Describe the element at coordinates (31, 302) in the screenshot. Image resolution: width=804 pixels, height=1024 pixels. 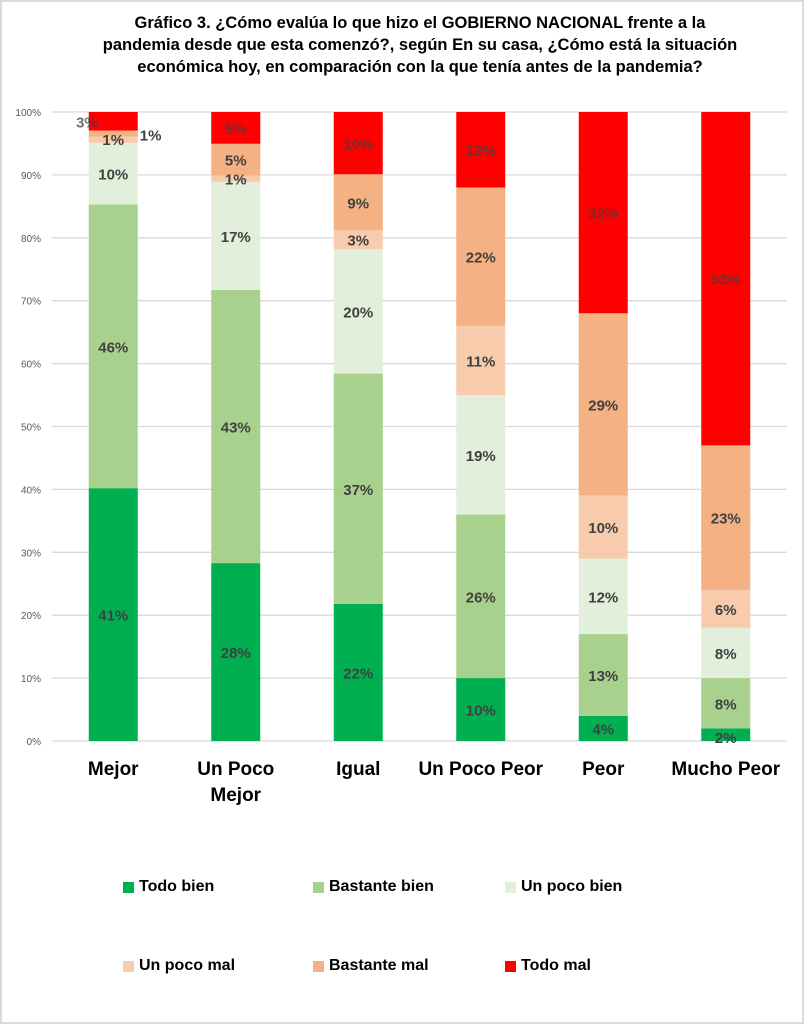
I see `y-tick-label: 70%` at that location.